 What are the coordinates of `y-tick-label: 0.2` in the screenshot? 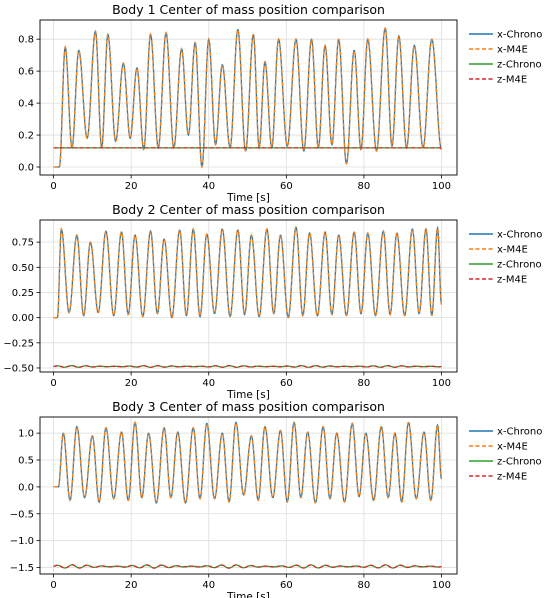 It's located at (26, 136).